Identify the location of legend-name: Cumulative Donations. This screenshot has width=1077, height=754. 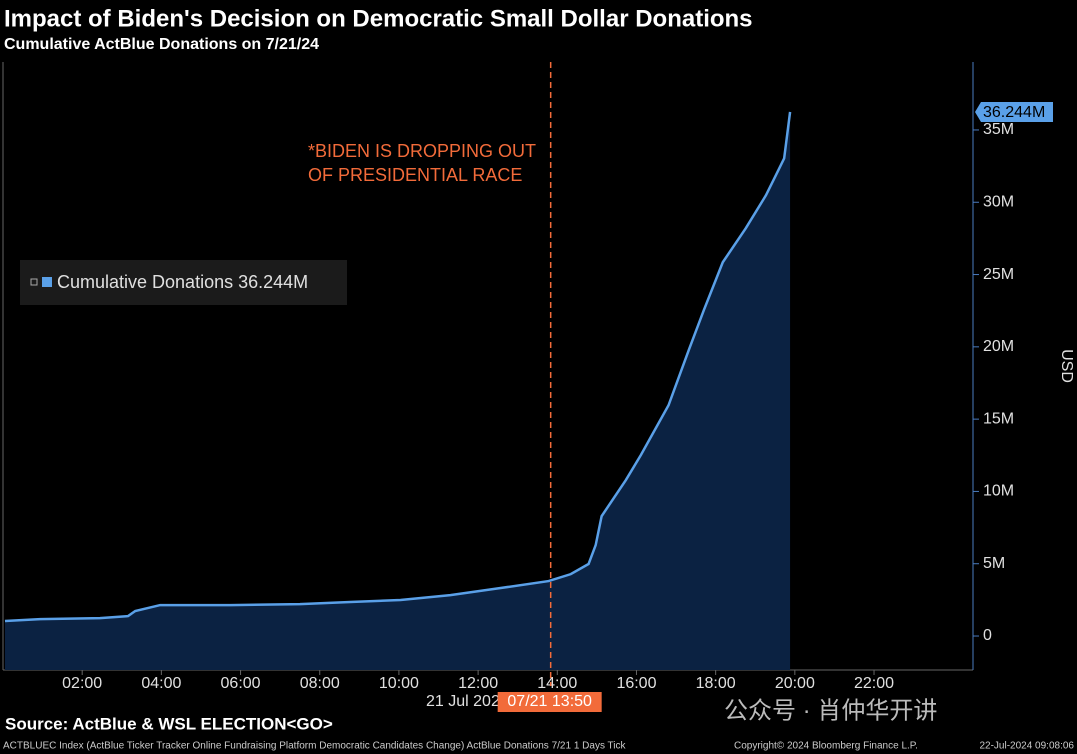
(145, 282).